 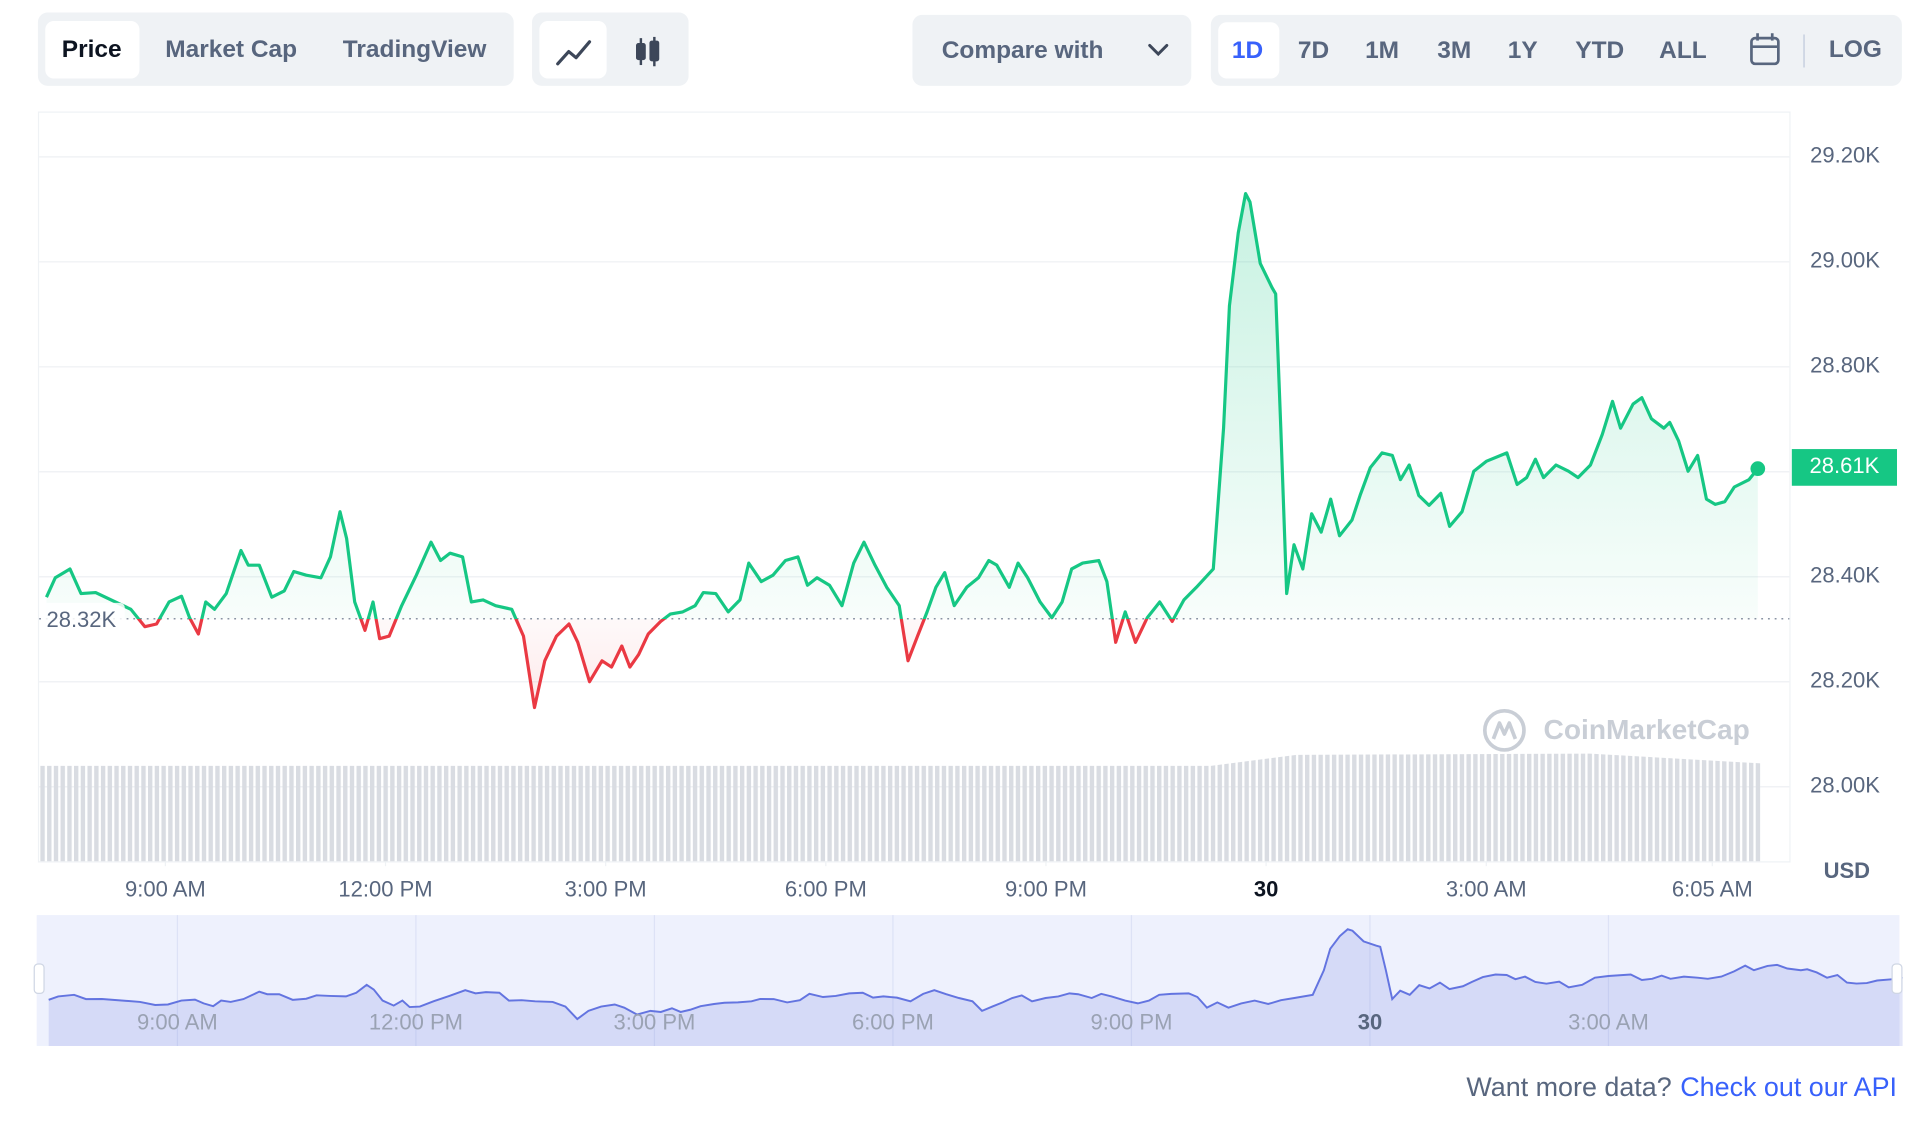 I want to click on range-active, so click(x=1249, y=50).